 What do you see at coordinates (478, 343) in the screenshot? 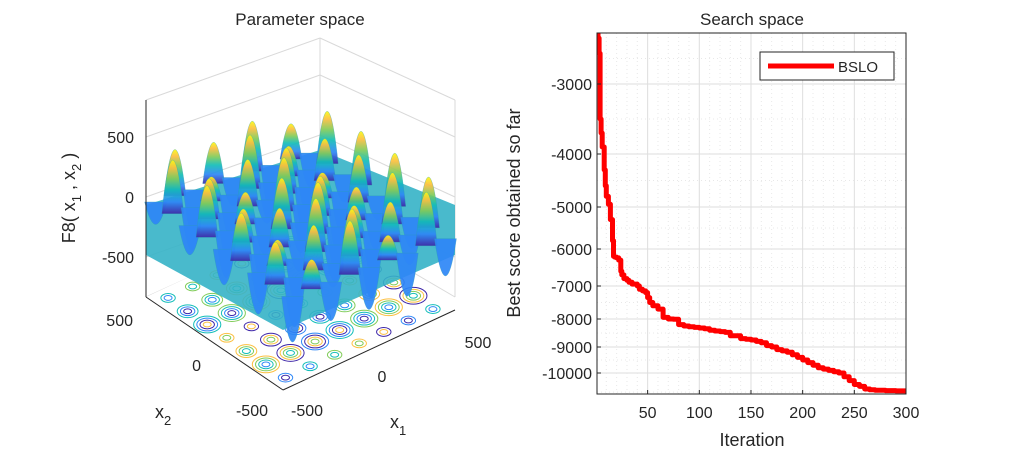
I see `x1-tick-label: 500` at bounding box center [478, 343].